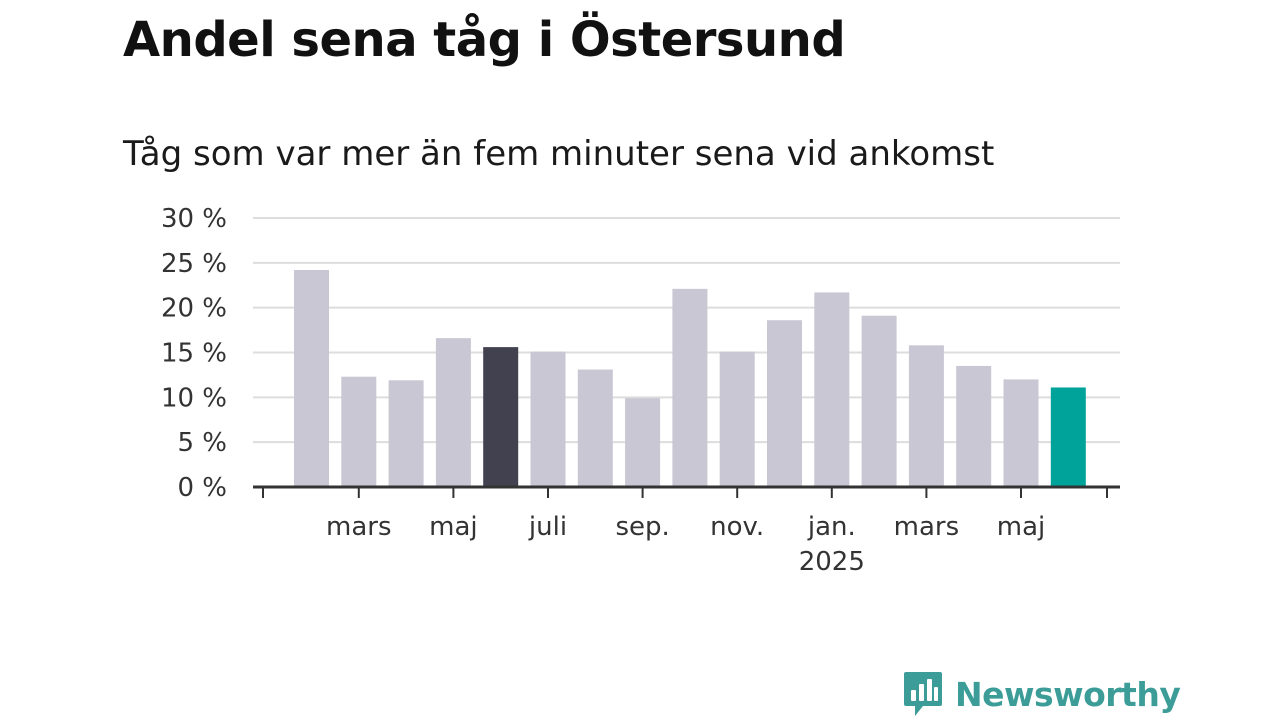 The width and height of the screenshot is (1280, 720). Describe the element at coordinates (202, 488) in the screenshot. I see `y-tick-label: 0 %` at that location.